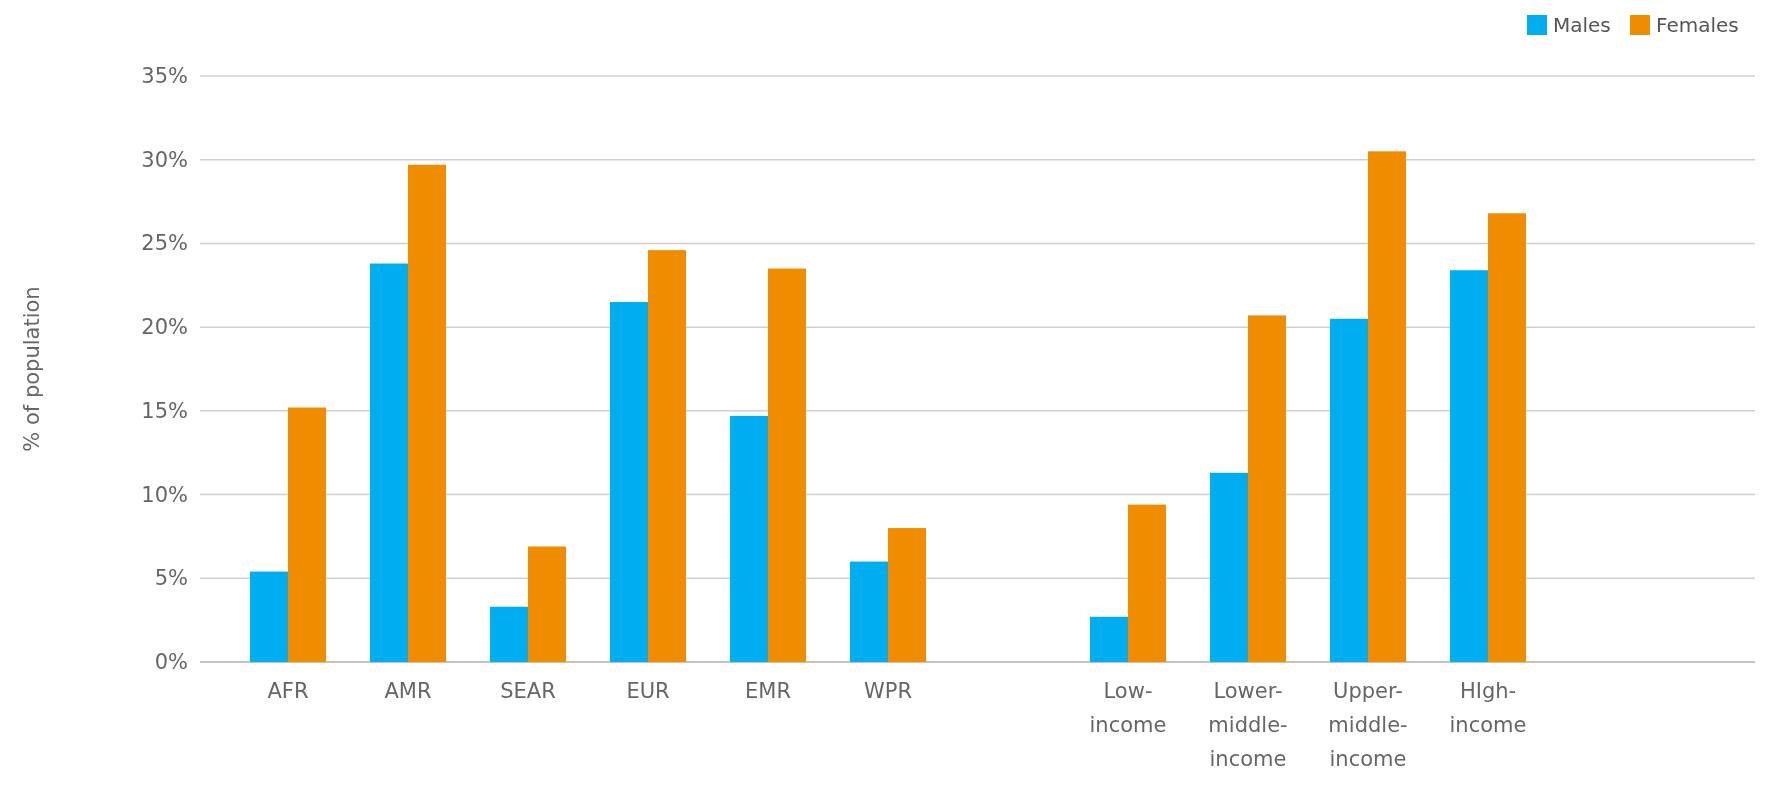 The width and height of the screenshot is (1771, 793). Describe the element at coordinates (1128, 708) in the screenshot. I see `x-tick-label: Low-income` at that location.